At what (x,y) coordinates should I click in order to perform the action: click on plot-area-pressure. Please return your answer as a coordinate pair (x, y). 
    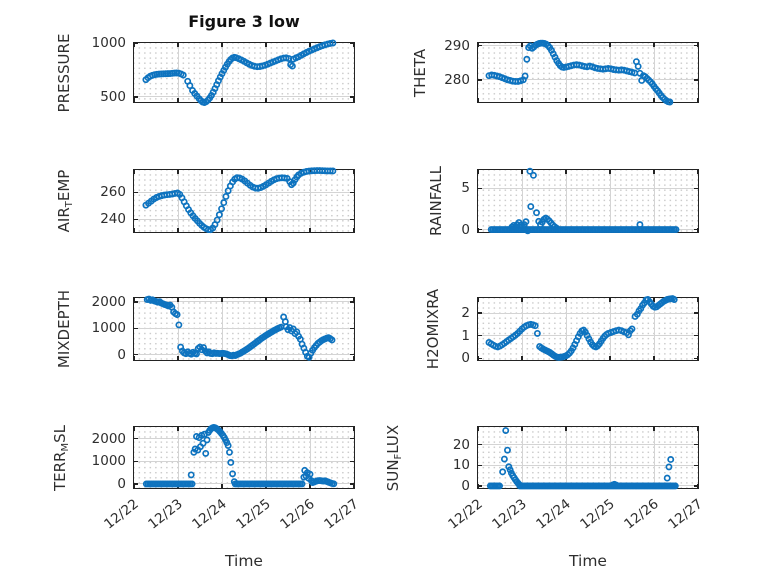
    Looking at the image, I should click on (244, 72).